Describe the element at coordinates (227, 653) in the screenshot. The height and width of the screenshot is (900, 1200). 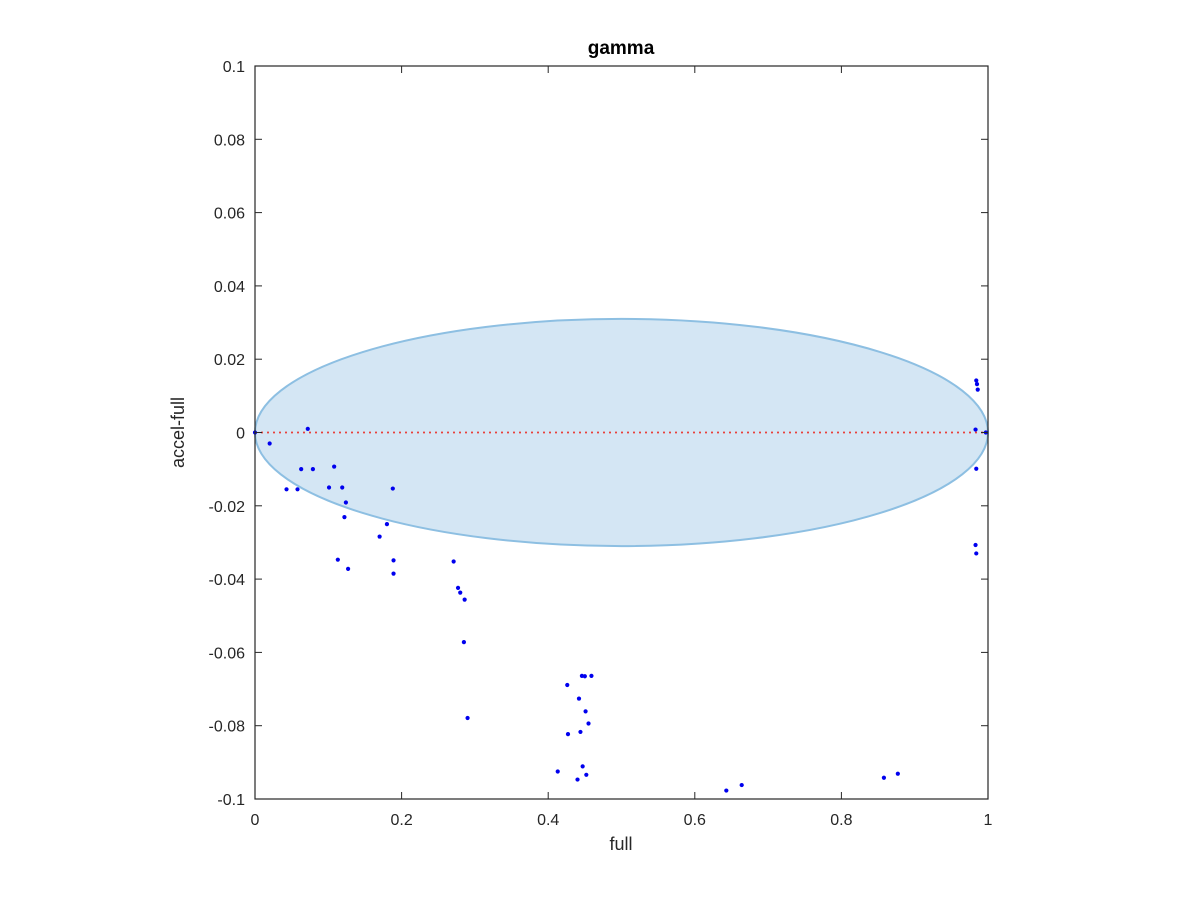
I see `y-tick-label: -0.06` at that location.